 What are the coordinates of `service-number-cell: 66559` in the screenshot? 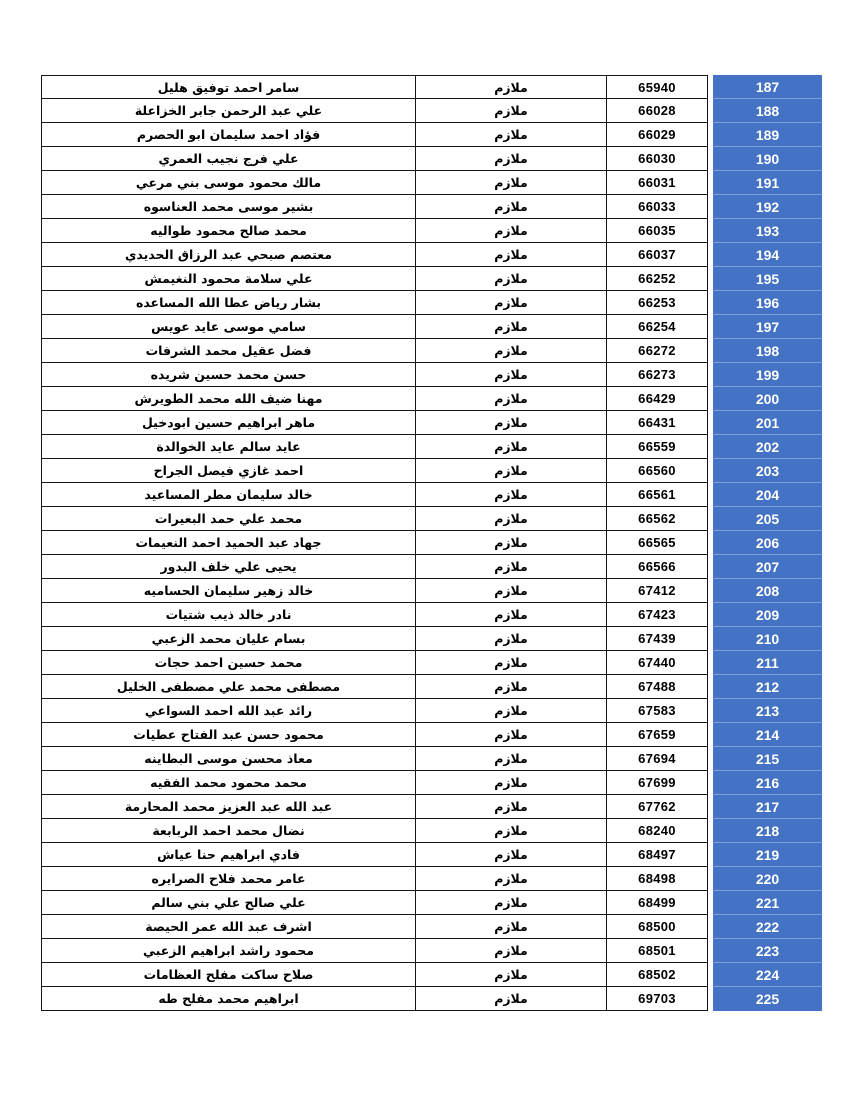 It's located at (657, 447).